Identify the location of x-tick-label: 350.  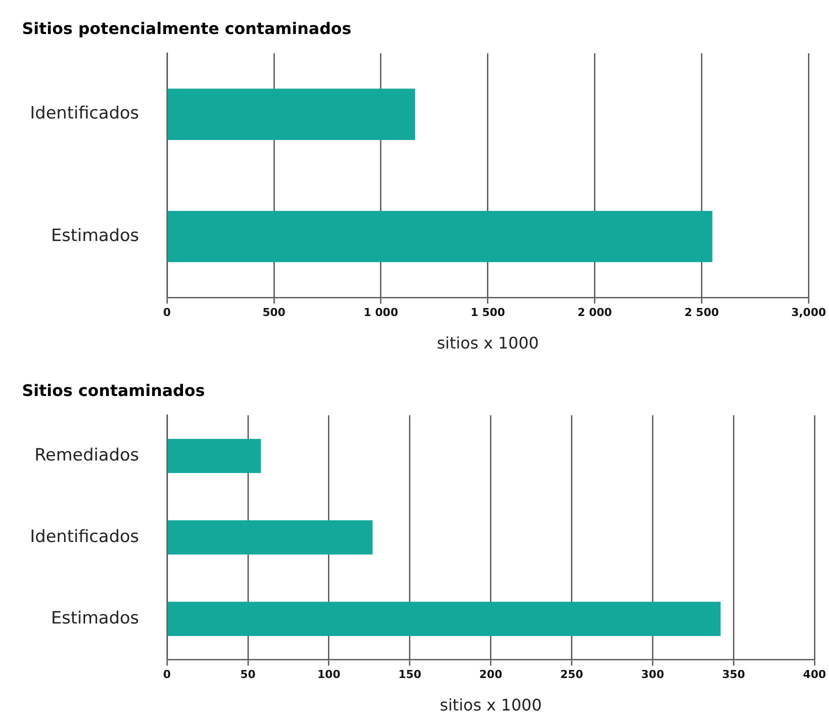
(734, 675).